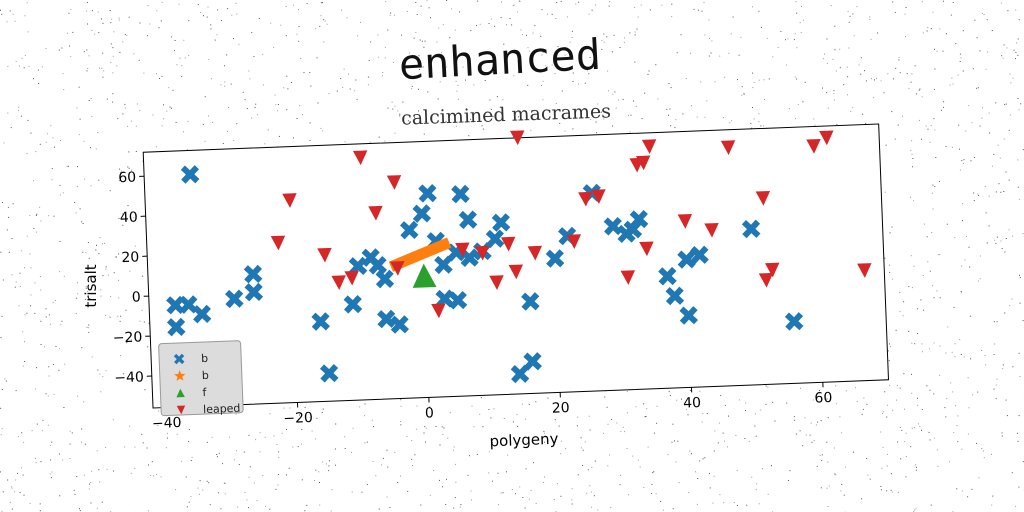 This screenshot has width=1024, height=512. Describe the element at coordinates (823, 398) in the screenshot. I see `x-tick-label: 60` at that location.